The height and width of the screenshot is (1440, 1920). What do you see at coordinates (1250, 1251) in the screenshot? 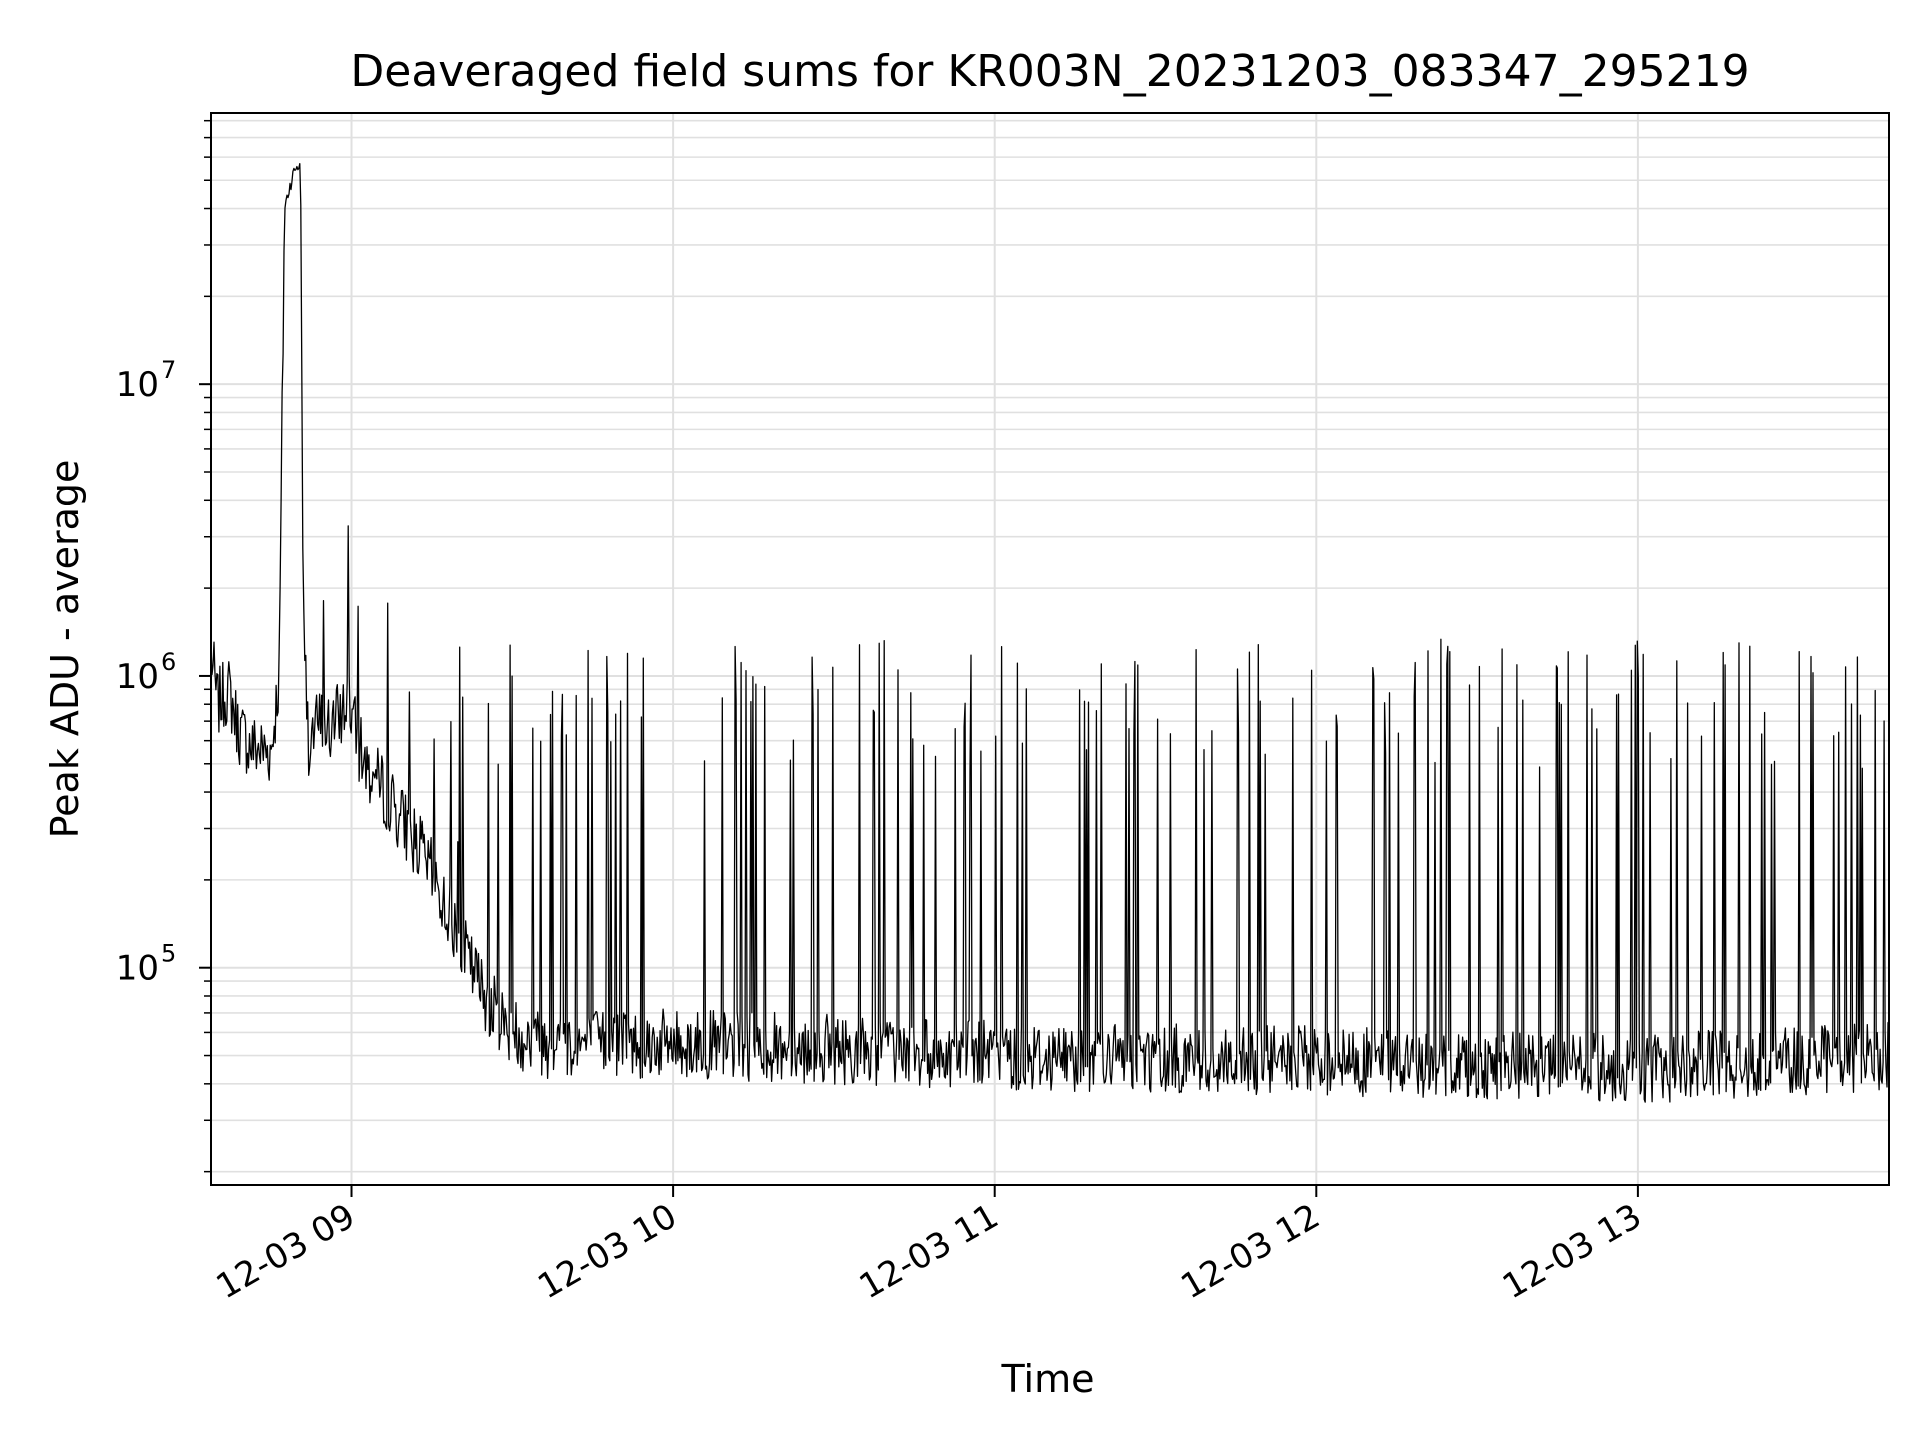
I see `x-tick-label: 12-03 12` at bounding box center [1250, 1251].